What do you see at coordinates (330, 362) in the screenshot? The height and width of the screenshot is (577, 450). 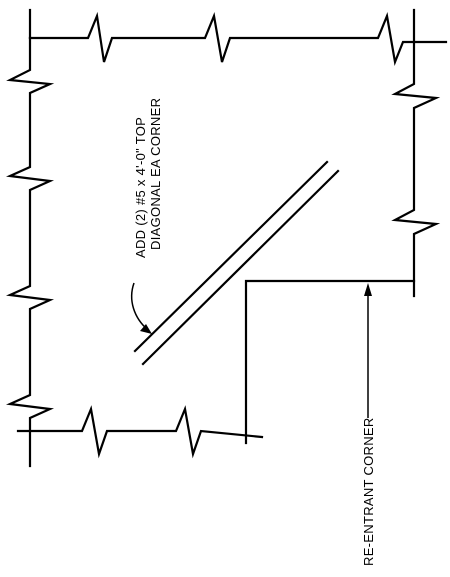 I see `re-entrant-corner-outline` at bounding box center [330, 362].